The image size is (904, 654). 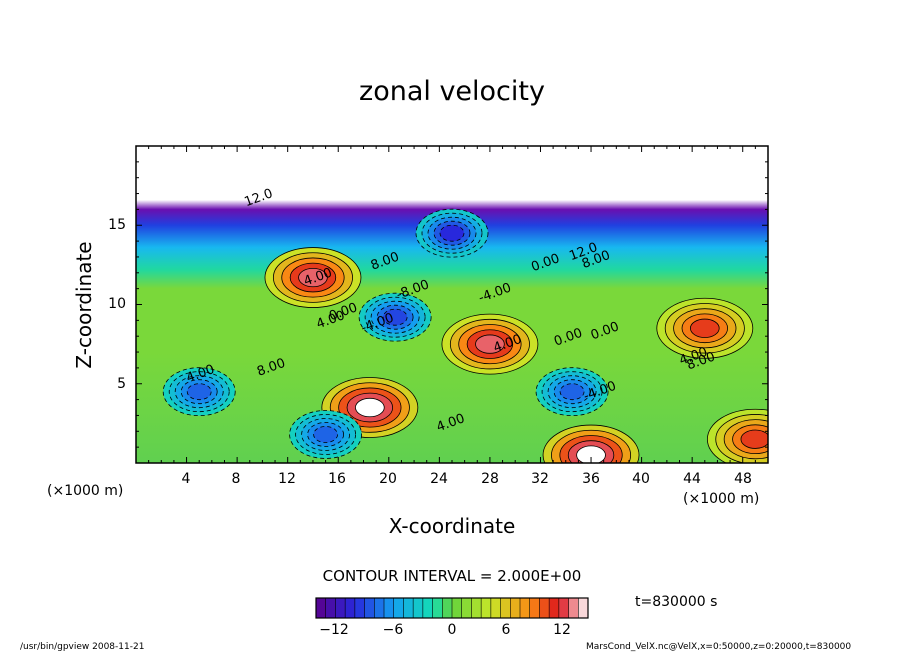 I want to click on colorbar-tick-label: 0, so click(x=452, y=630).